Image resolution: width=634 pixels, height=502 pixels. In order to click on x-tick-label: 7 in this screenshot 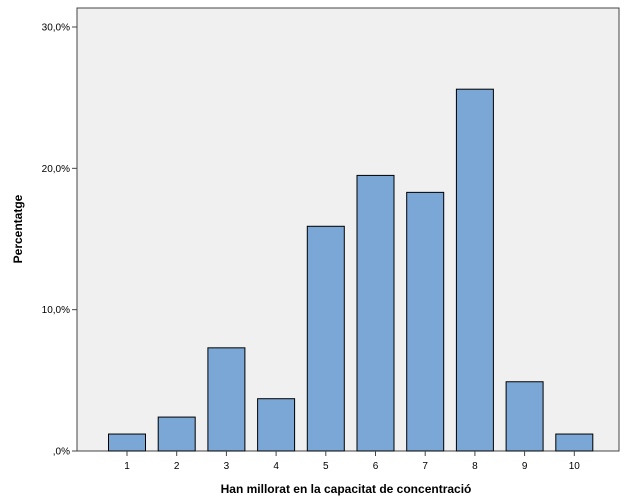, I will do `click(425, 466)`.